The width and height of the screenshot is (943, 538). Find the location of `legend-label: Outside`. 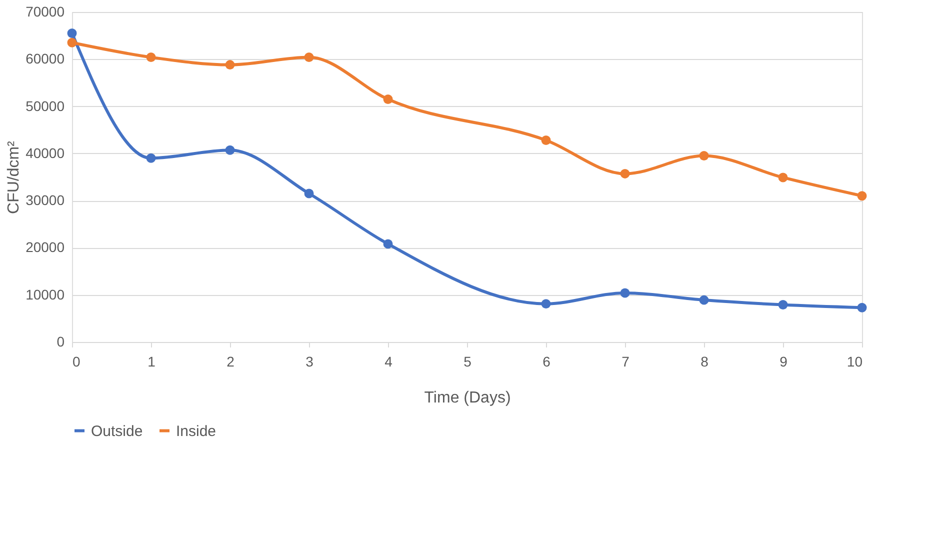

legend-label: Outside is located at coordinates (117, 431).